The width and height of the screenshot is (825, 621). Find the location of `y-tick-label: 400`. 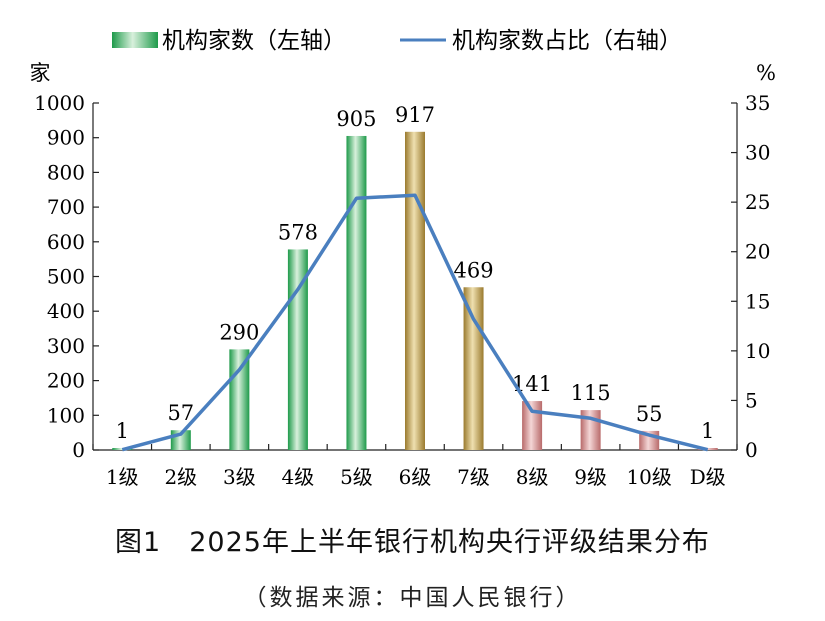

y-tick-label: 400 is located at coordinates (66, 311).